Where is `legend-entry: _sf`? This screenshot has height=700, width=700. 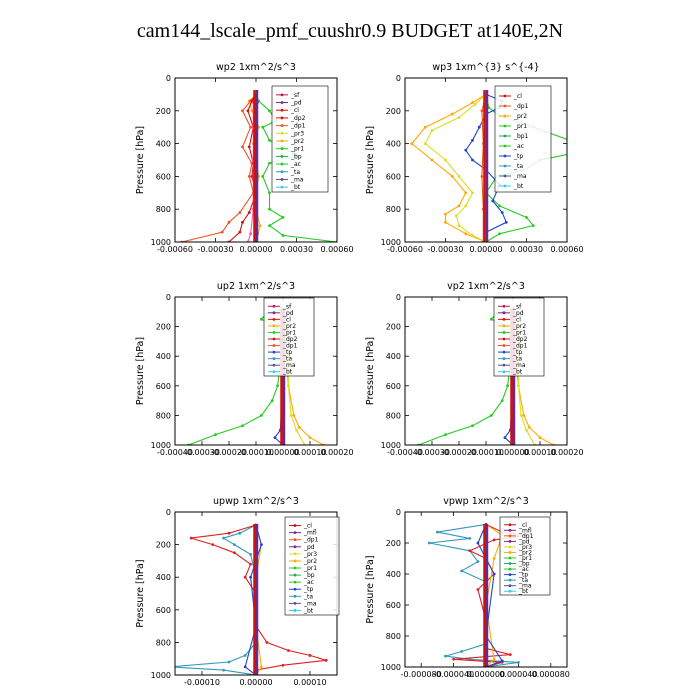 legend-entry: _sf is located at coordinates (287, 306).